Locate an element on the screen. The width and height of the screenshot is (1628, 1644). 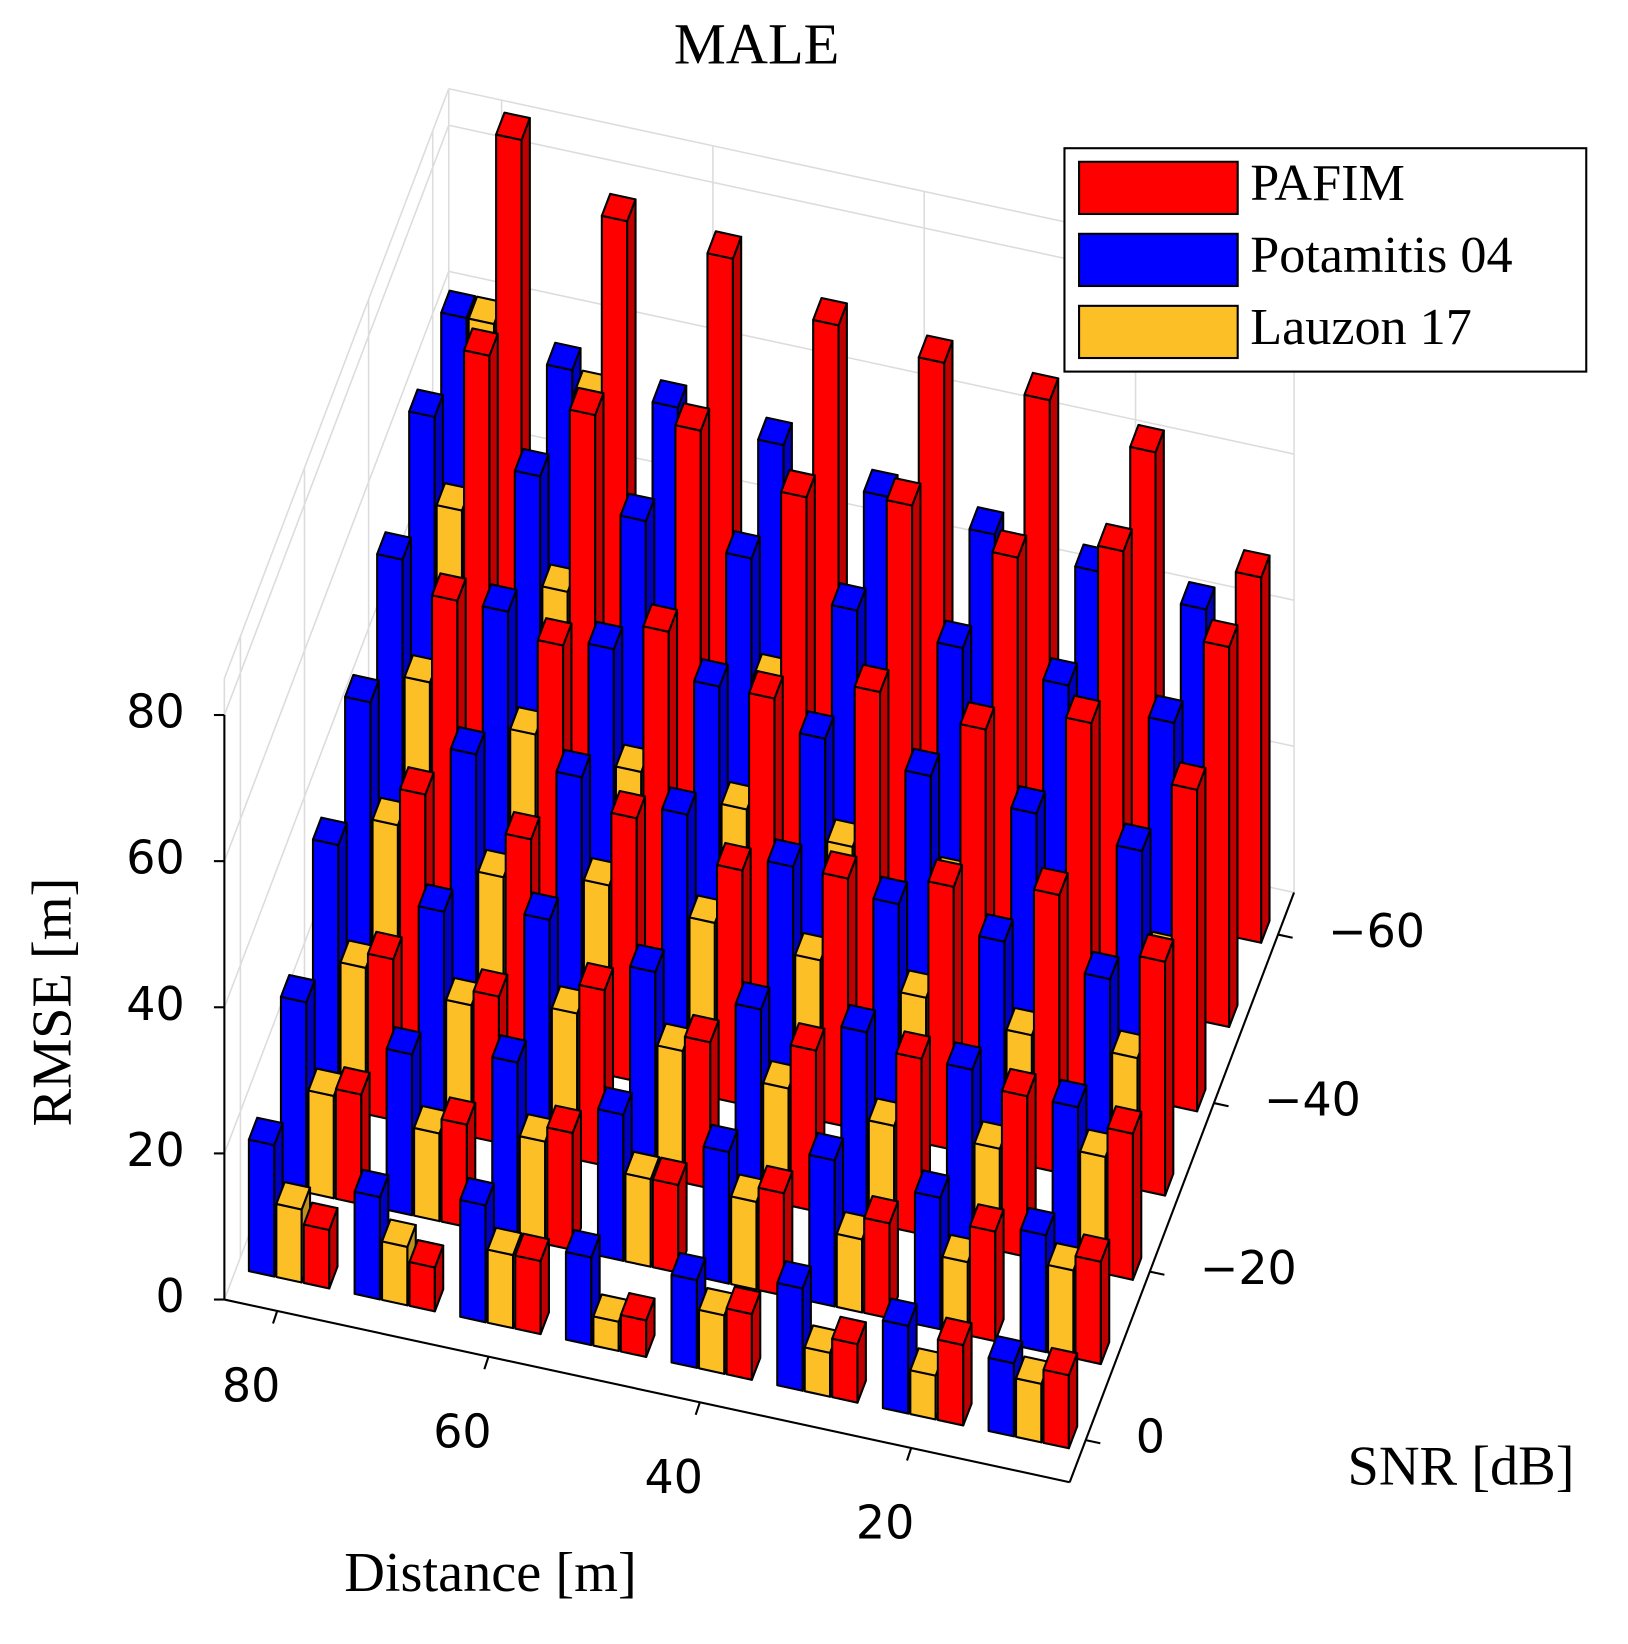
z-tick-label: 60 is located at coordinates (155, 858).